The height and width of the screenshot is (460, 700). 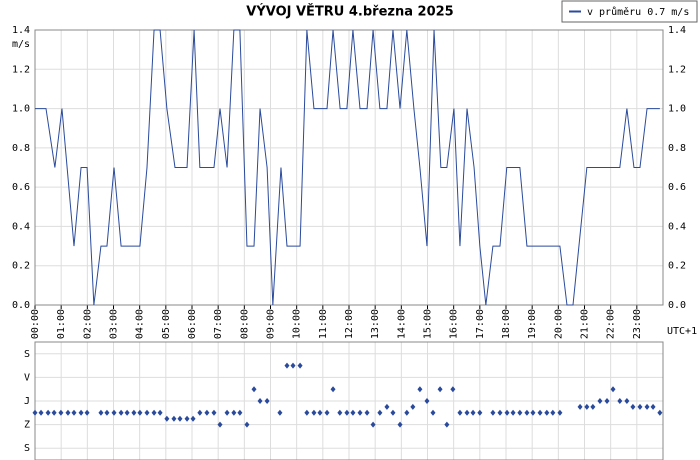 I want to click on legend-box, so click(x=629, y=11).